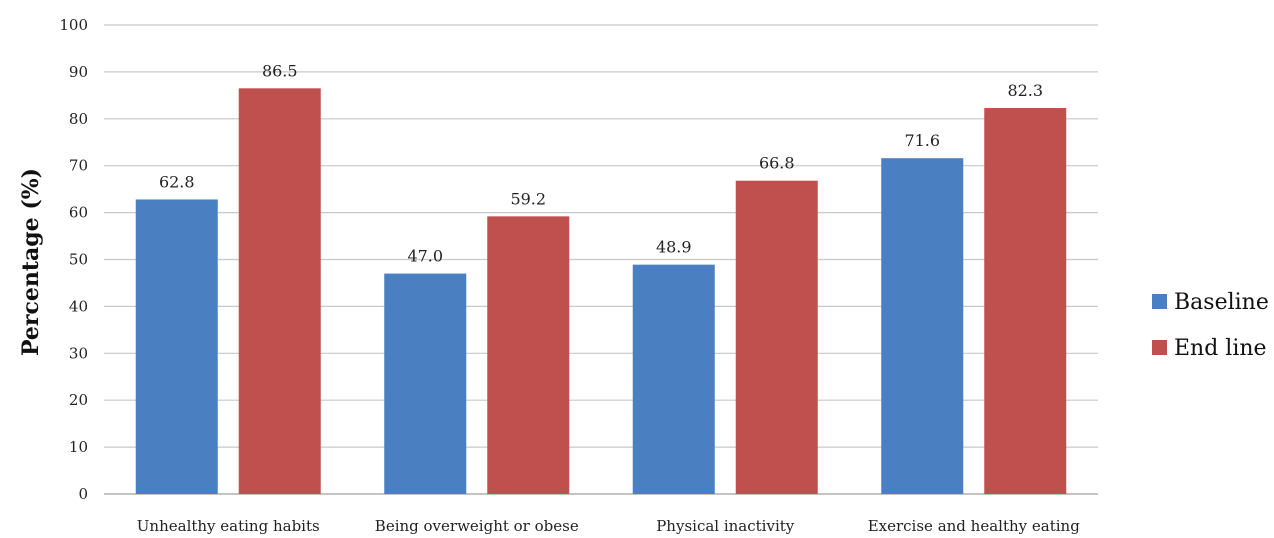  What do you see at coordinates (477, 526) in the screenshot?
I see `x-tick-label: Being overweight or obese` at bounding box center [477, 526].